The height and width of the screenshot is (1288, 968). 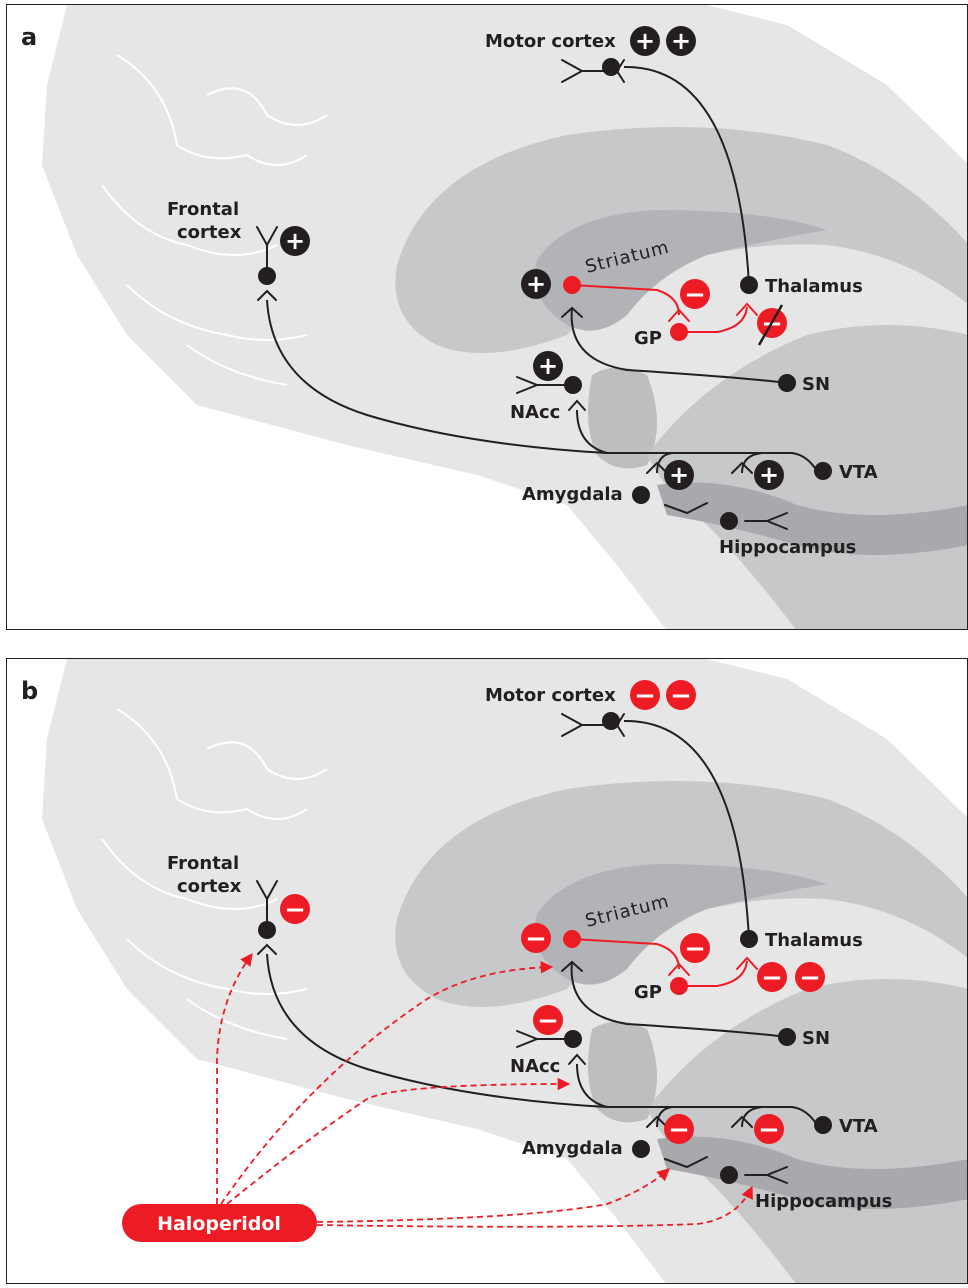 I want to click on arrow-to-striatum, so click(x=387, y=1083).